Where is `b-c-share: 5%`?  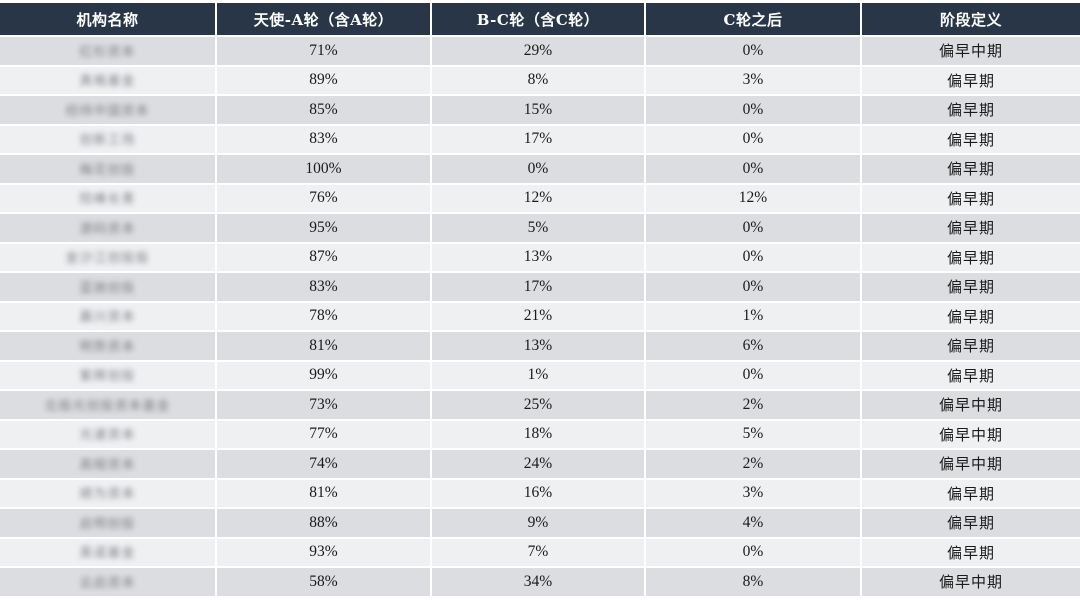
b-c-share: 5% is located at coordinates (538, 228).